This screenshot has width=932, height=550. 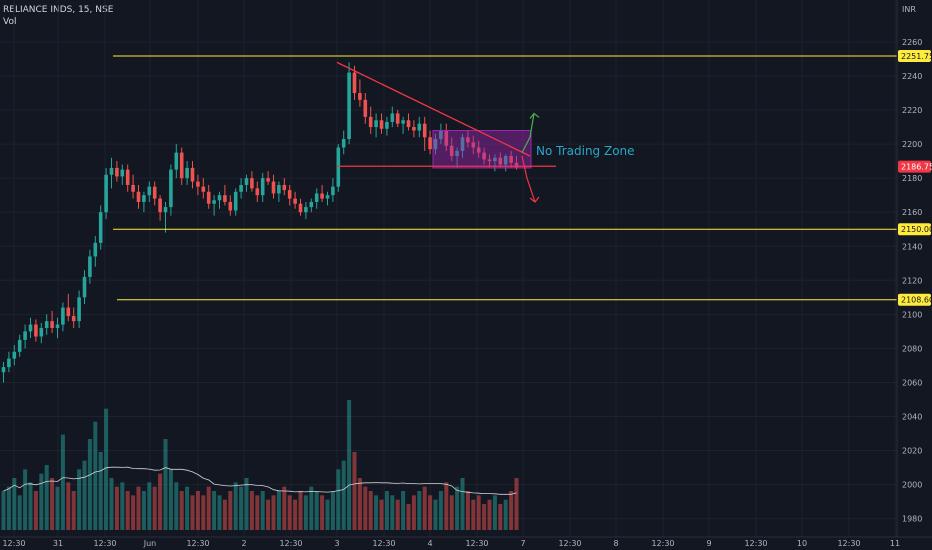 What do you see at coordinates (912, 178) in the screenshot?
I see `price-tick-label: 2180` at bounding box center [912, 178].